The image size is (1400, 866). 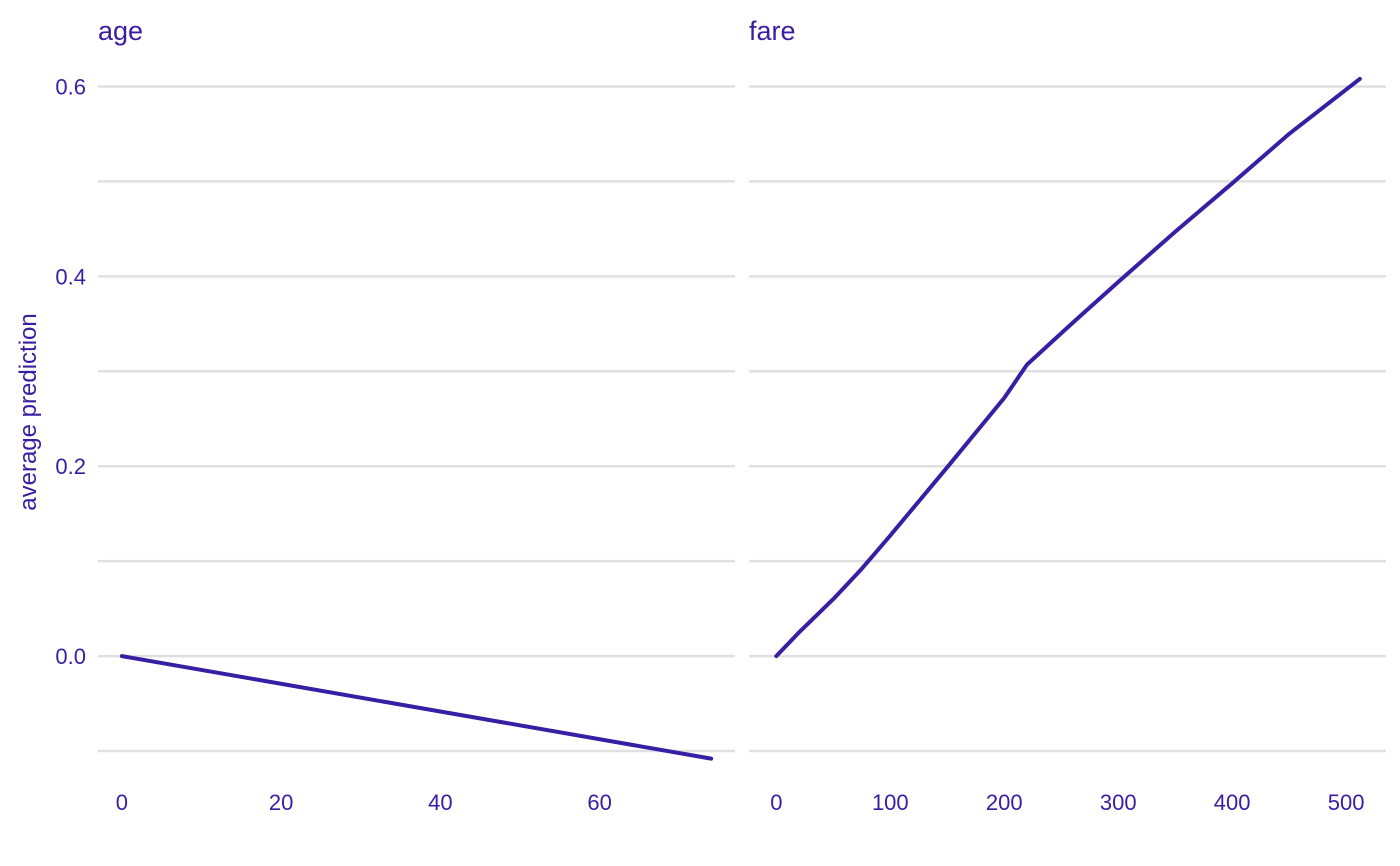 I want to click on x-tick-label: 200, so click(x=1004, y=802).